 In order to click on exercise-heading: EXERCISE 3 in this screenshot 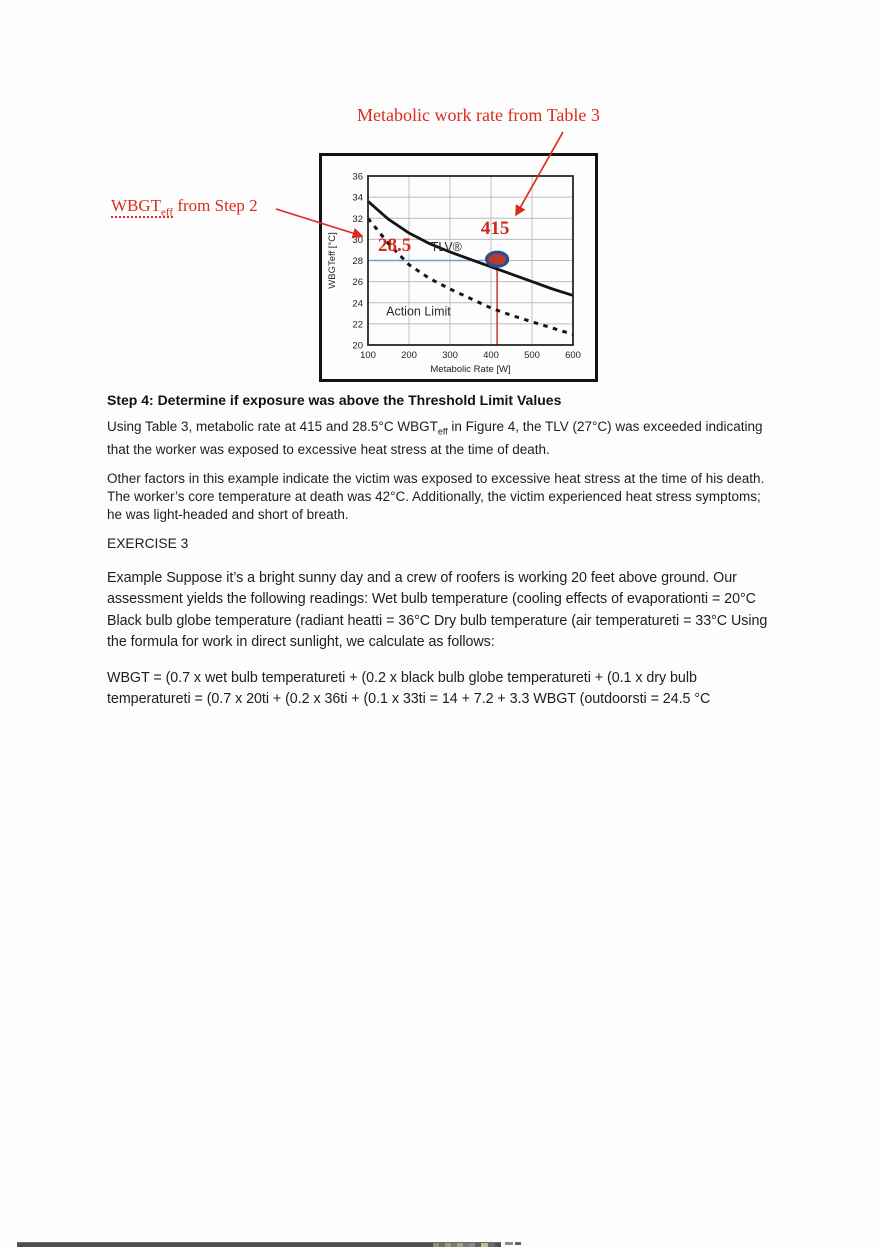, I will do `click(148, 543)`.